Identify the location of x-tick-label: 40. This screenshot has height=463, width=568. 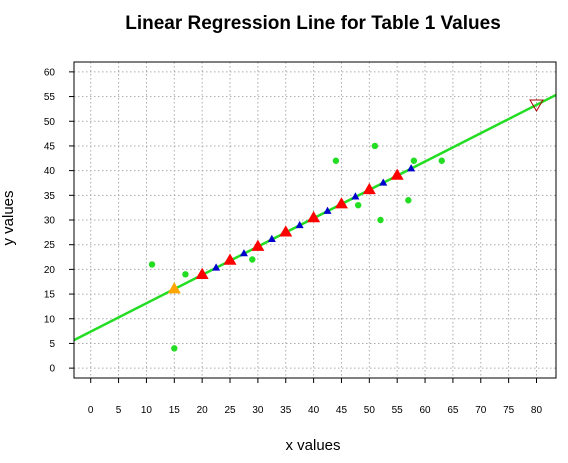
(314, 410).